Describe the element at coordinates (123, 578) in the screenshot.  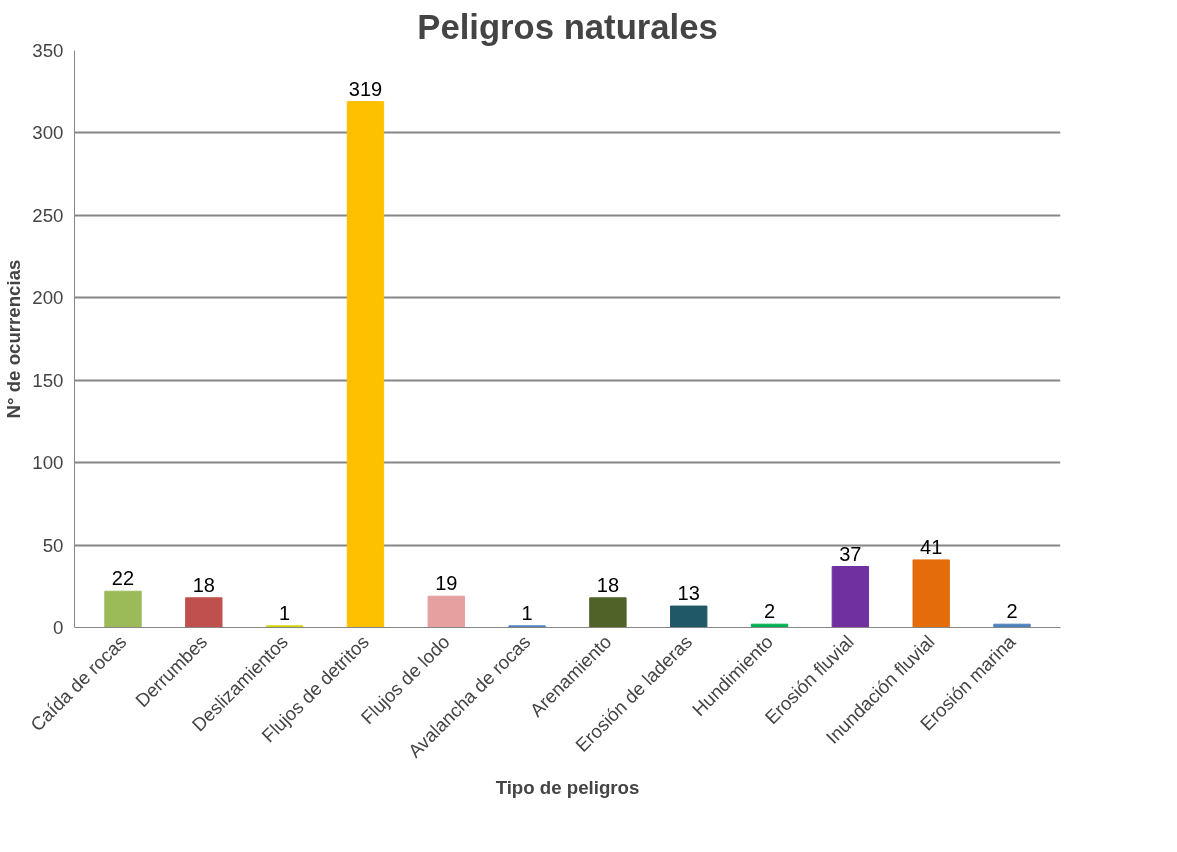
I see `data-label: 22` at that location.